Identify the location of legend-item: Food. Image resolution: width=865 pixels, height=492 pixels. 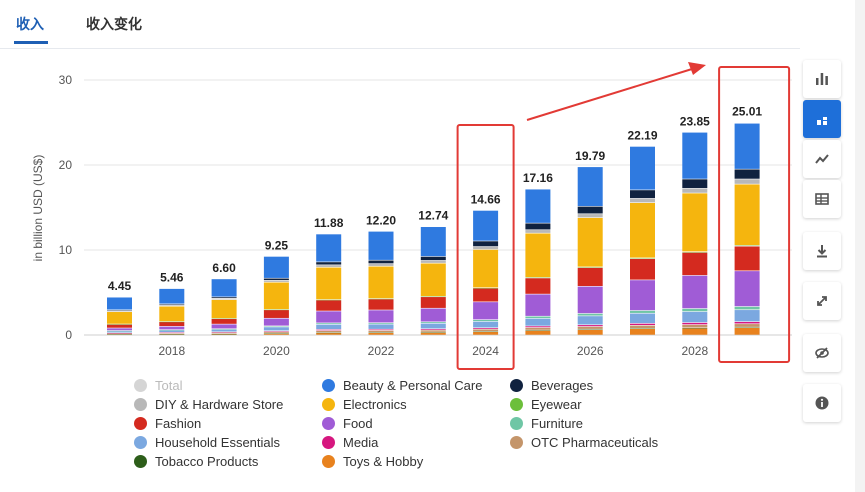
(347, 423).